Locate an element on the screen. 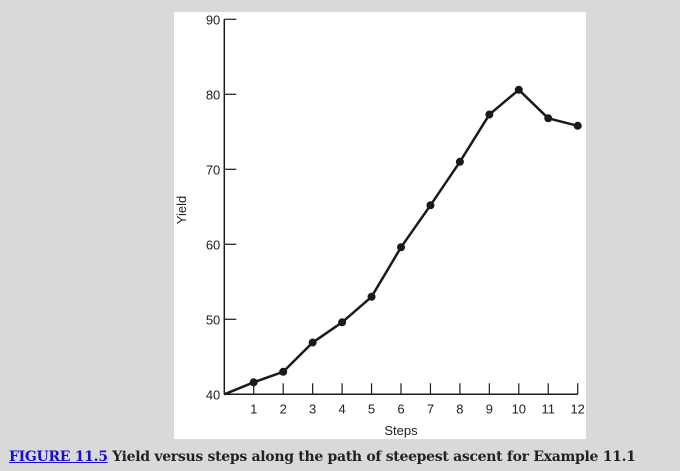 This screenshot has width=680, height=471. x-tick-label: 8 is located at coordinates (459, 408).